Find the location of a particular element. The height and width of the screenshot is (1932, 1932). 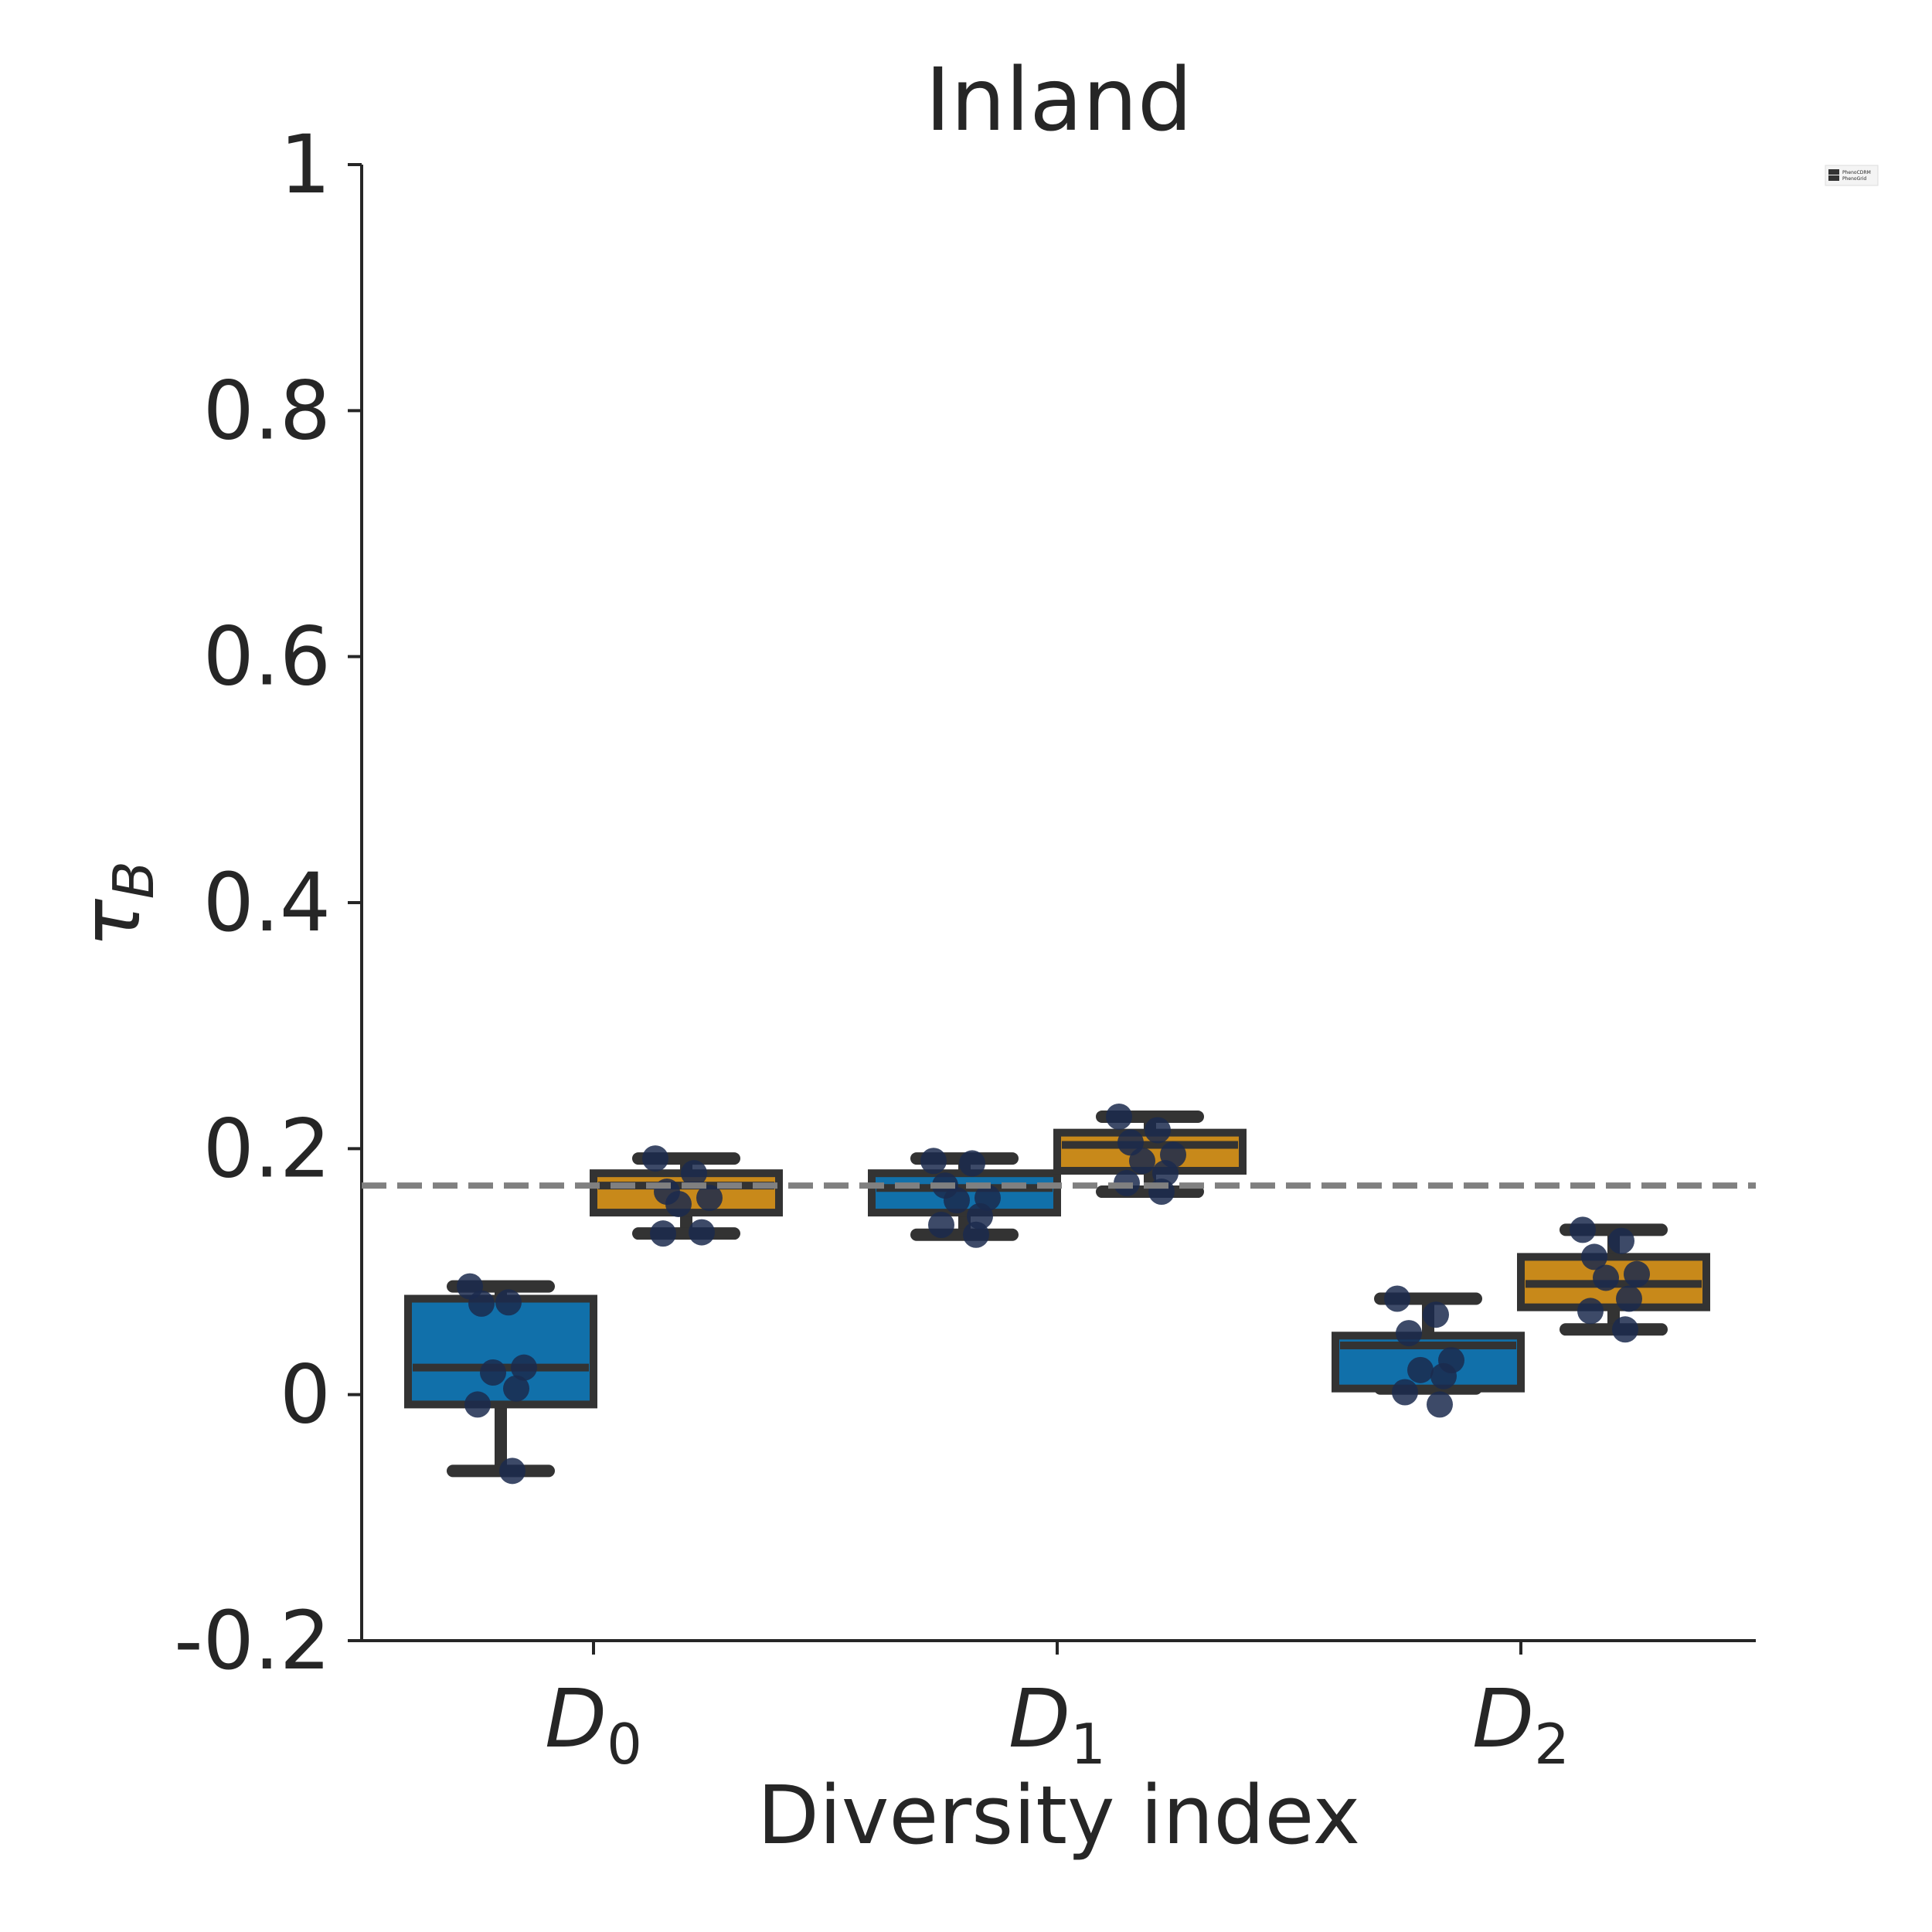

y-tick-label: 0.8 is located at coordinates (267, 410).